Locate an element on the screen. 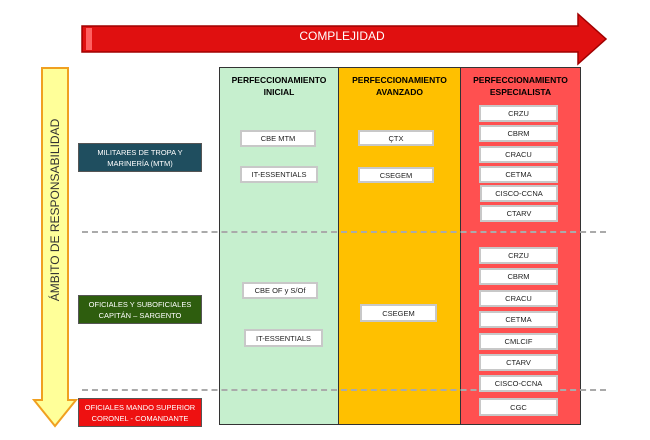 Image resolution: width=650 pixels, height=440 pixels. course-box: CMLCIF is located at coordinates (518, 341).